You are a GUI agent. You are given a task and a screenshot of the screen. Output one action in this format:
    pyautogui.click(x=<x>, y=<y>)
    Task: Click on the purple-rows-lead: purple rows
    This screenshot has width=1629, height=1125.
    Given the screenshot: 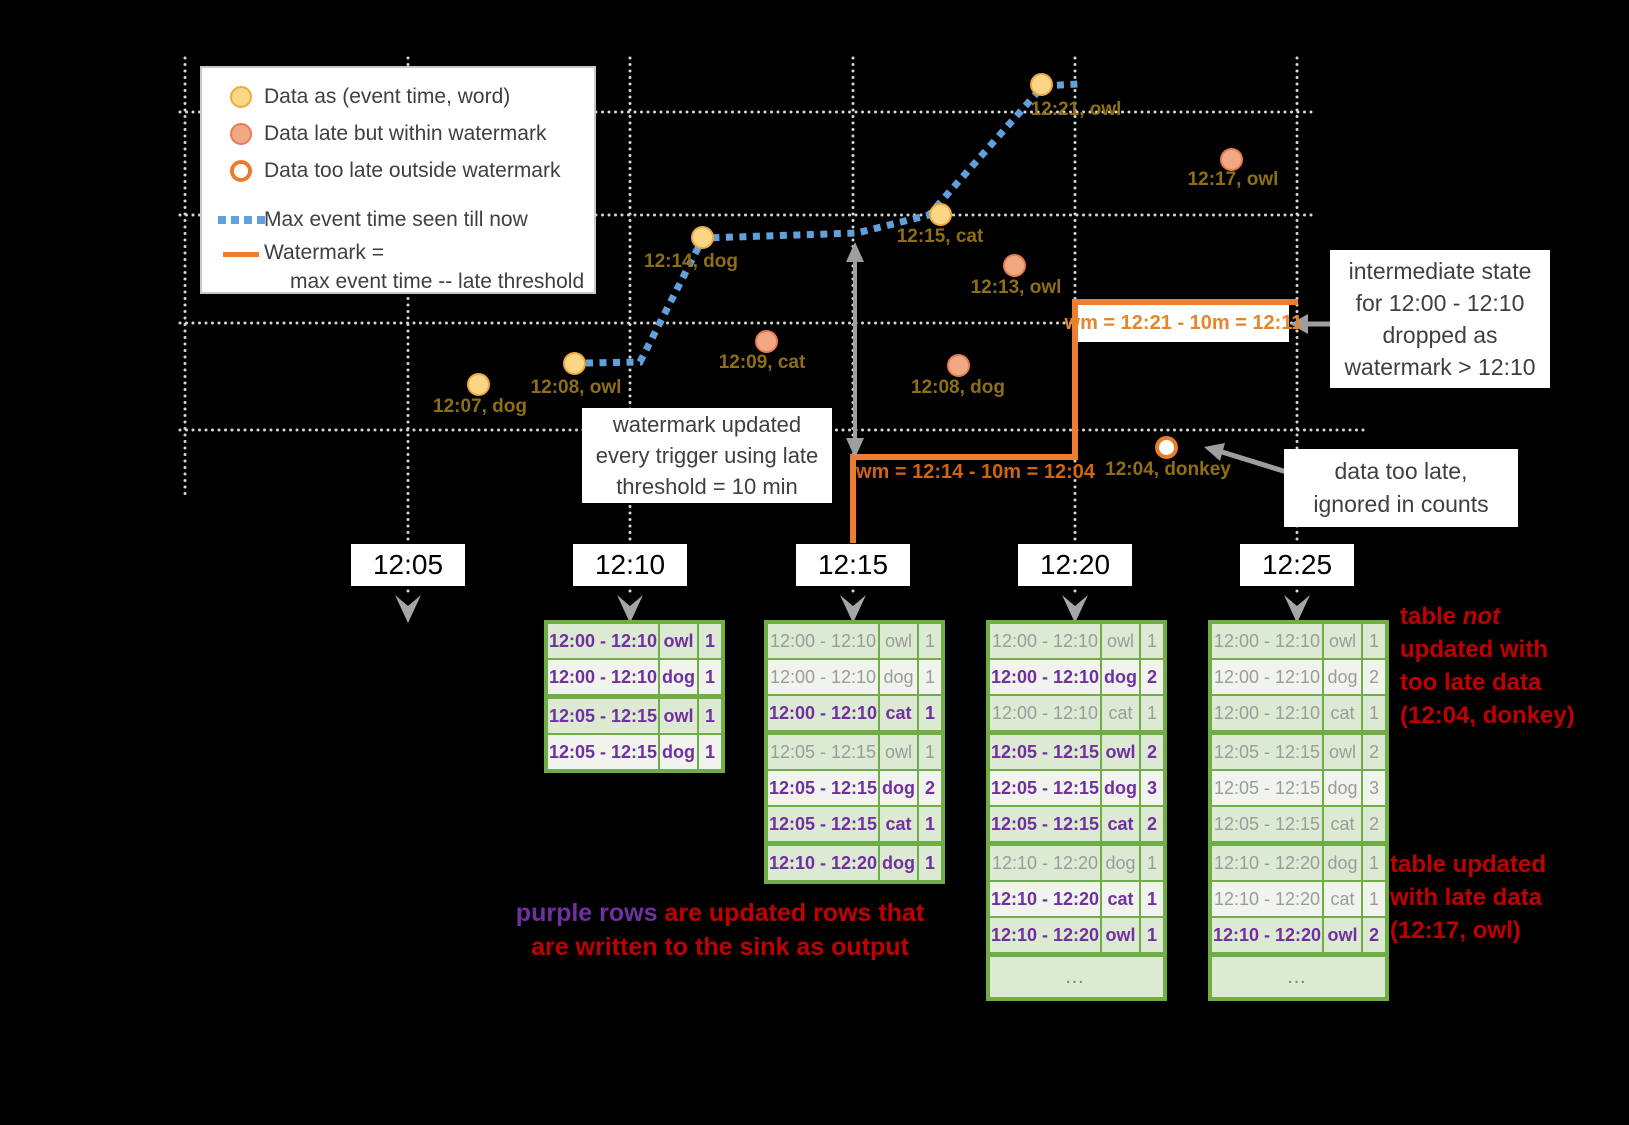 What is the action you would take?
    pyautogui.click(x=586, y=913)
    